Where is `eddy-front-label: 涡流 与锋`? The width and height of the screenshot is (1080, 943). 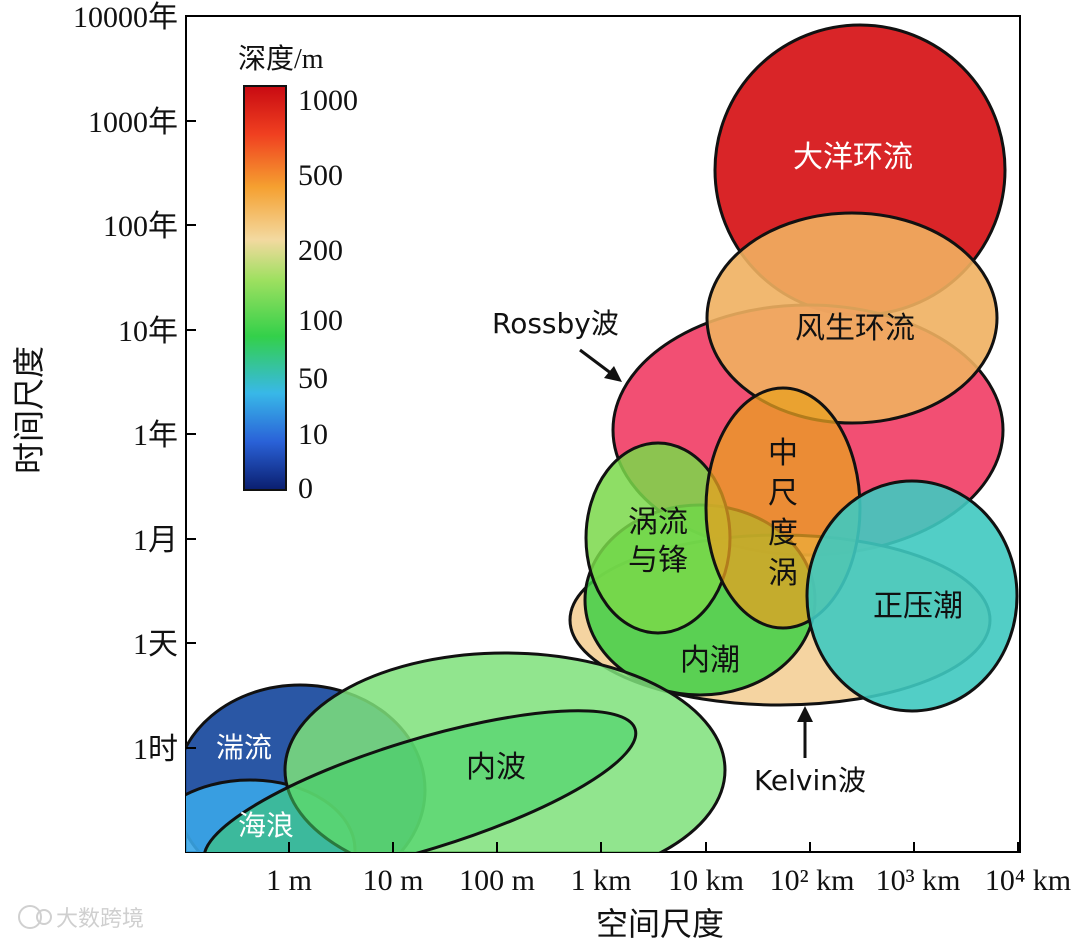 eddy-front-label: 涡流 与锋 is located at coordinates (658, 541).